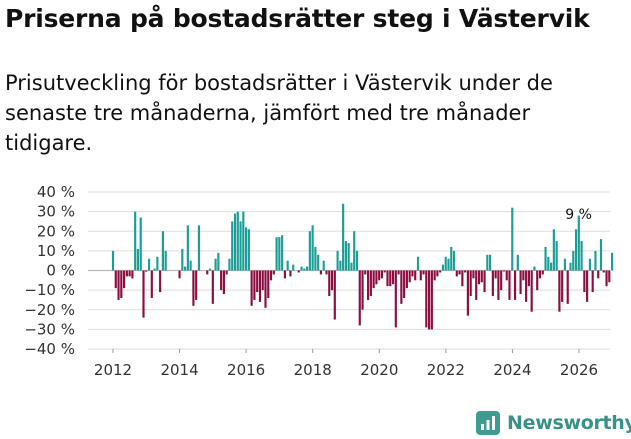  I want to click on x-tick-label: 2022, so click(446, 370).